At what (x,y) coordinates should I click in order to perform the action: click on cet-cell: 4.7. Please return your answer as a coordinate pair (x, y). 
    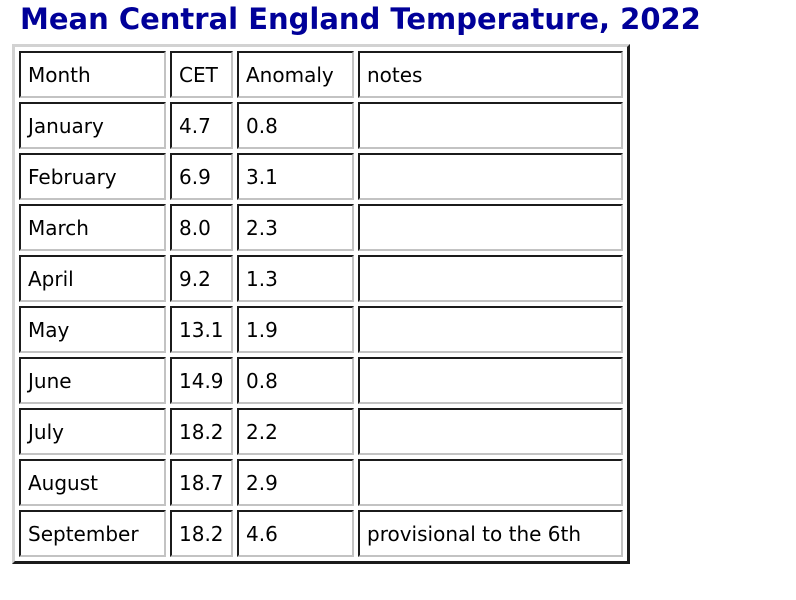
    Looking at the image, I should click on (201, 125).